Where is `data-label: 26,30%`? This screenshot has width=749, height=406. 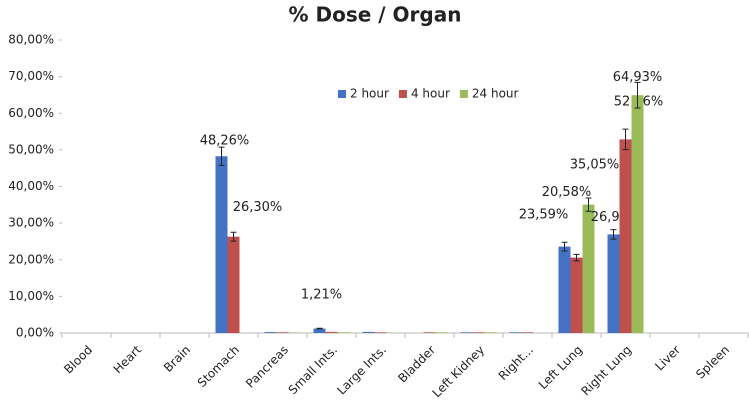
data-label: 26,30% is located at coordinates (258, 207).